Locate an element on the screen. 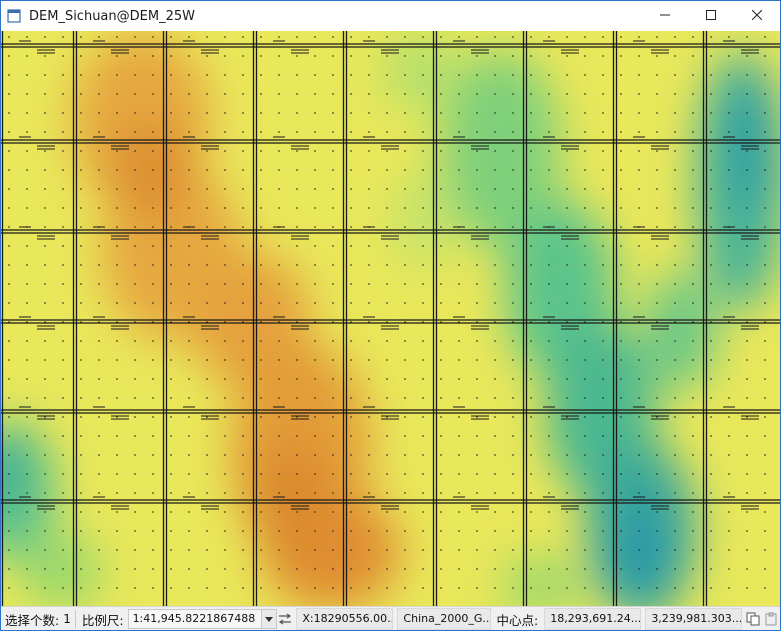 The image size is (781, 631). chevron-down-icon is located at coordinates (268, 619).